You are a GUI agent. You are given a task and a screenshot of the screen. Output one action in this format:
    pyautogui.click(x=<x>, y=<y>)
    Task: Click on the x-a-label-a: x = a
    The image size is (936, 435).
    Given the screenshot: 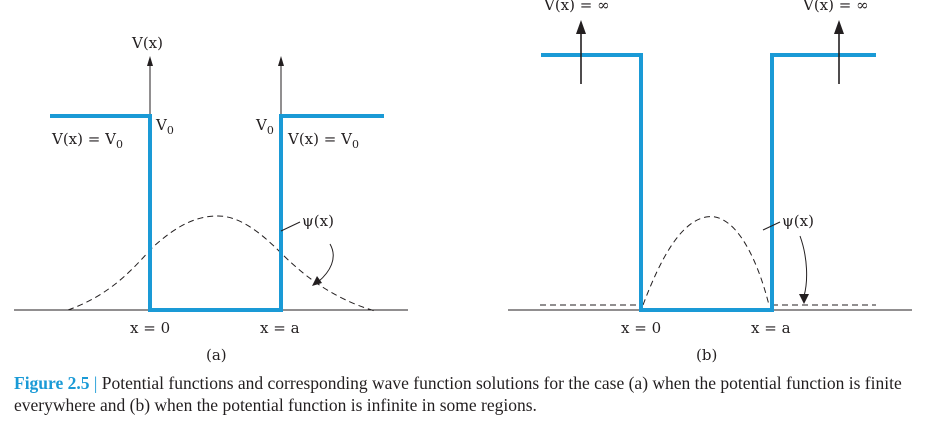 What is the action you would take?
    pyautogui.click(x=280, y=328)
    